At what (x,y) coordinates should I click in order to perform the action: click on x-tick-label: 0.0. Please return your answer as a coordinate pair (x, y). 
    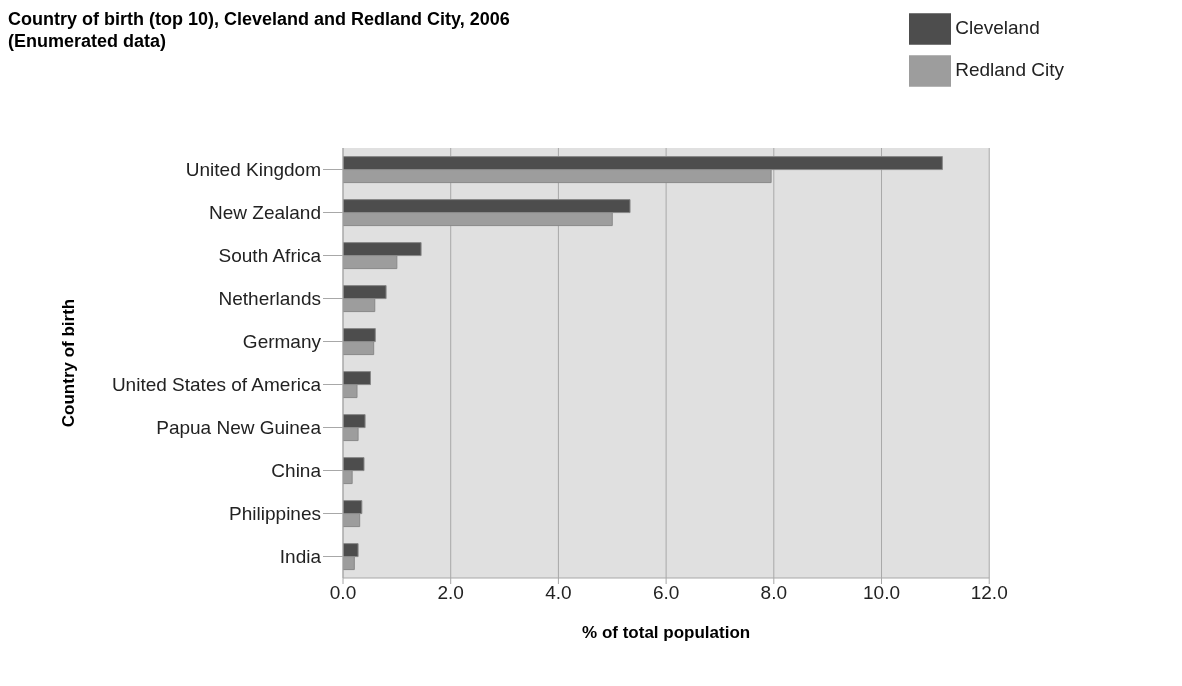
    Looking at the image, I should click on (343, 593).